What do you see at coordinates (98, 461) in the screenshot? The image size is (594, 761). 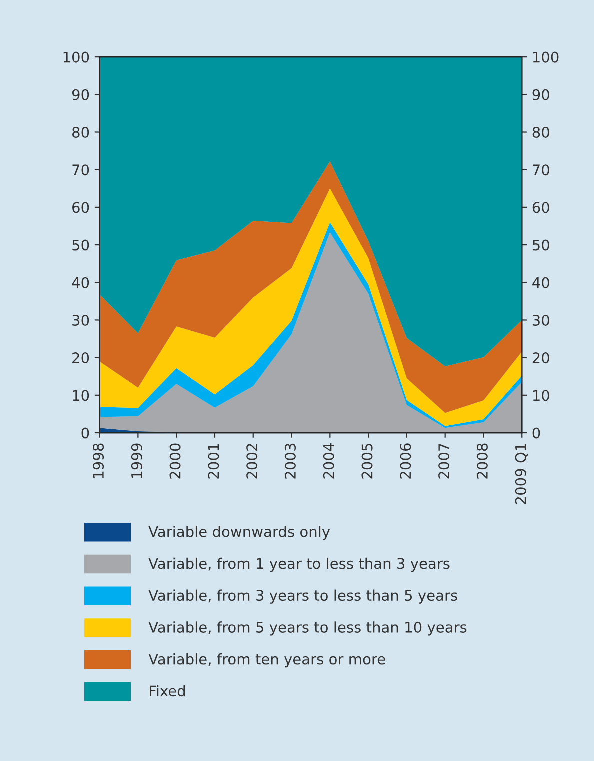 I see `x-tick-label: 1998` at bounding box center [98, 461].